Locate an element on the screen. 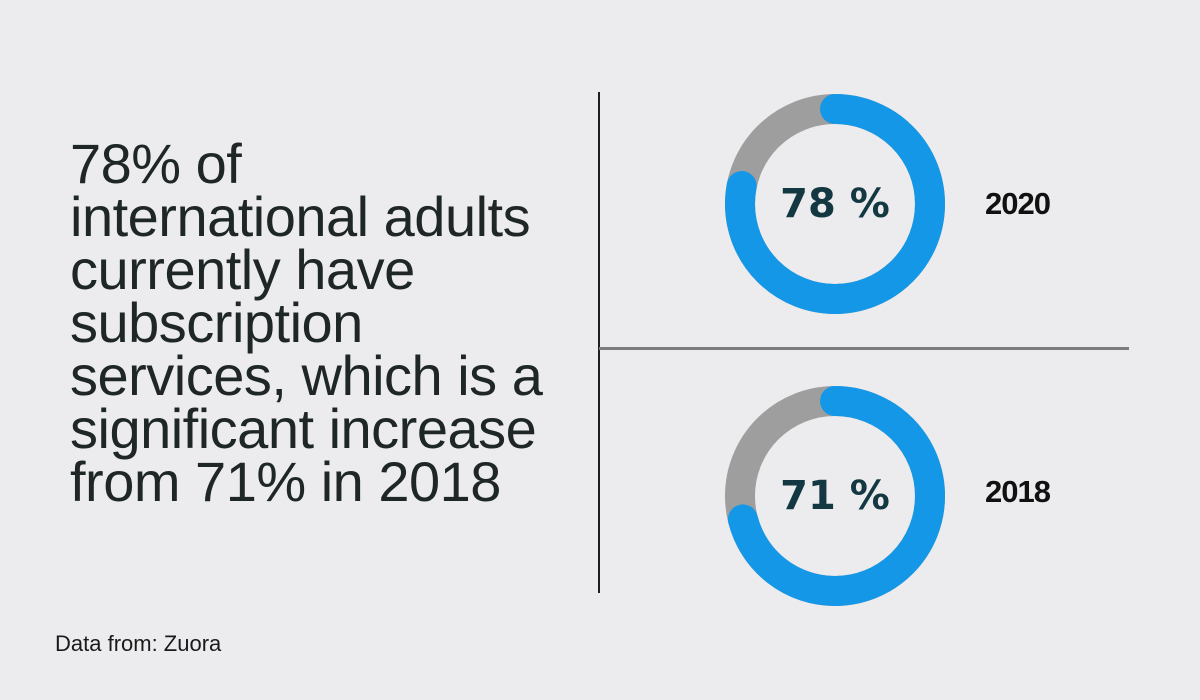  donut-chart-2018: 71 % is located at coordinates (835, 496).